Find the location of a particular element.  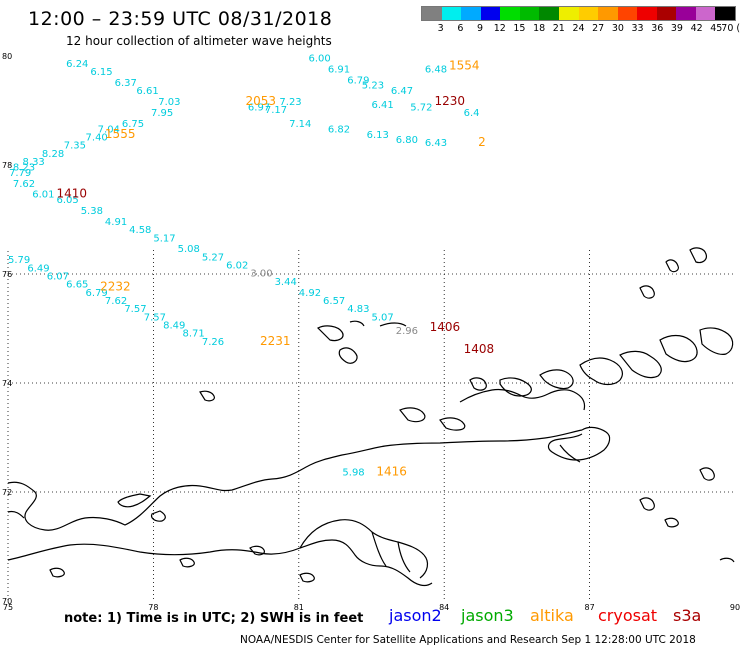

wave-height-value: 5.72 is located at coordinates (421, 108).